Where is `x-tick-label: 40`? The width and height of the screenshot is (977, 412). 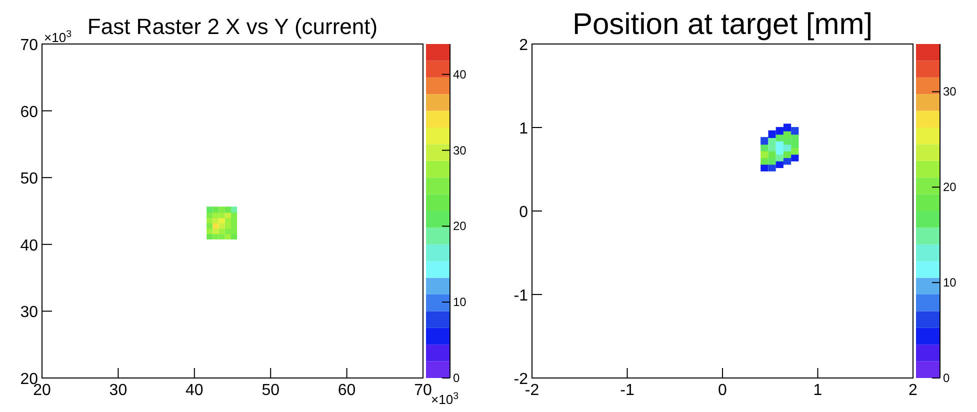 x-tick-label: 40 is located at coordinates (195, 390).